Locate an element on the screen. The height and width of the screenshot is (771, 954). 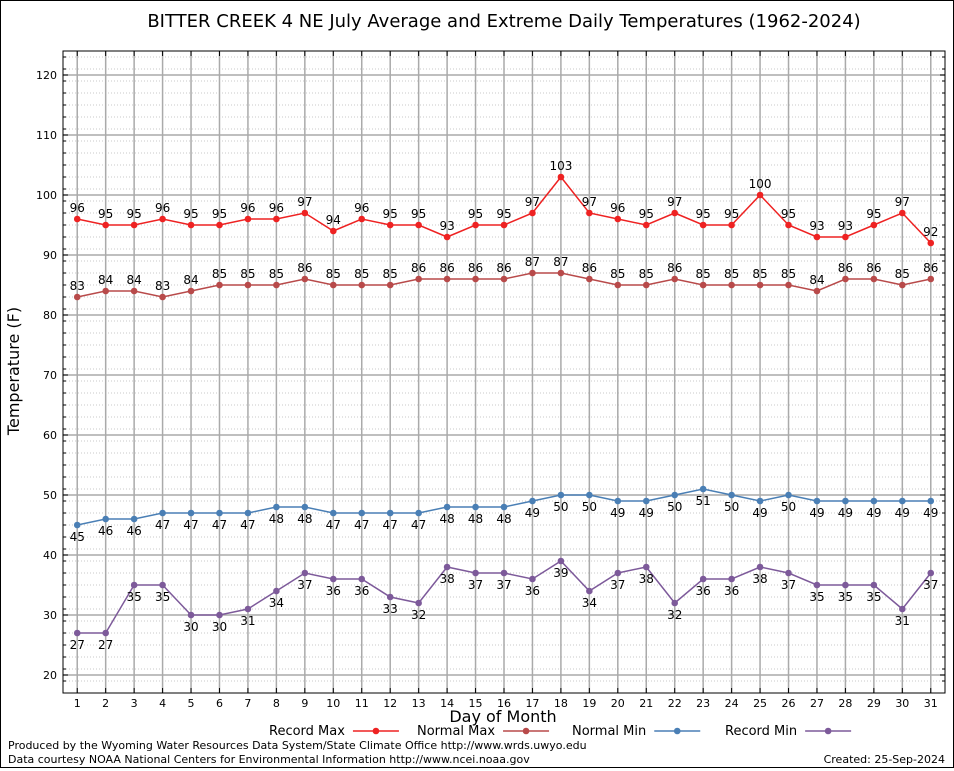
x-tick-label: 23 is located at coordinates (703, 703).